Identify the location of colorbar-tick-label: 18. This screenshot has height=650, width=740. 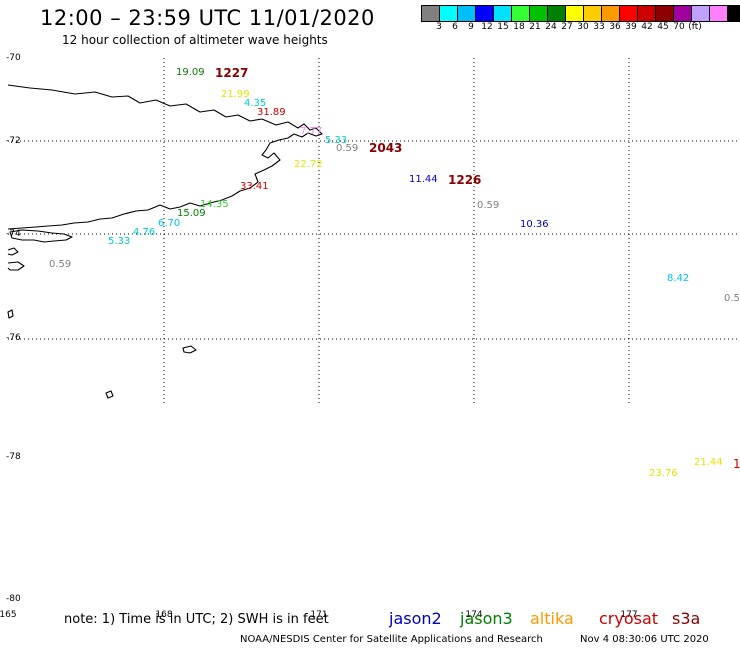
(519, 27).